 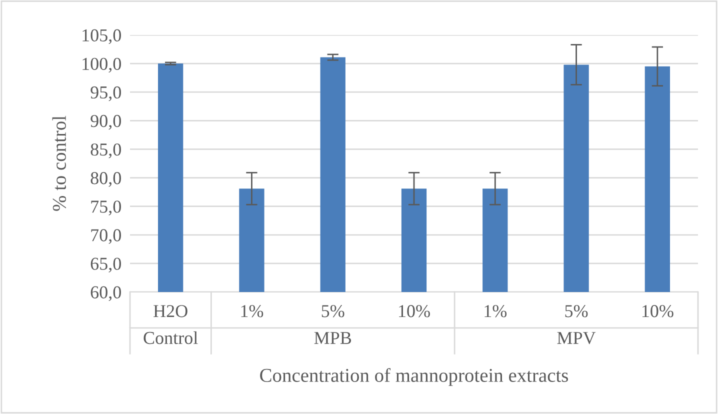 What do you see at coordinates (414, 377) in the screenshot?
I see `x-axis-title: Concentration of mannoprotein extracts` at bounding box center [414, 377].